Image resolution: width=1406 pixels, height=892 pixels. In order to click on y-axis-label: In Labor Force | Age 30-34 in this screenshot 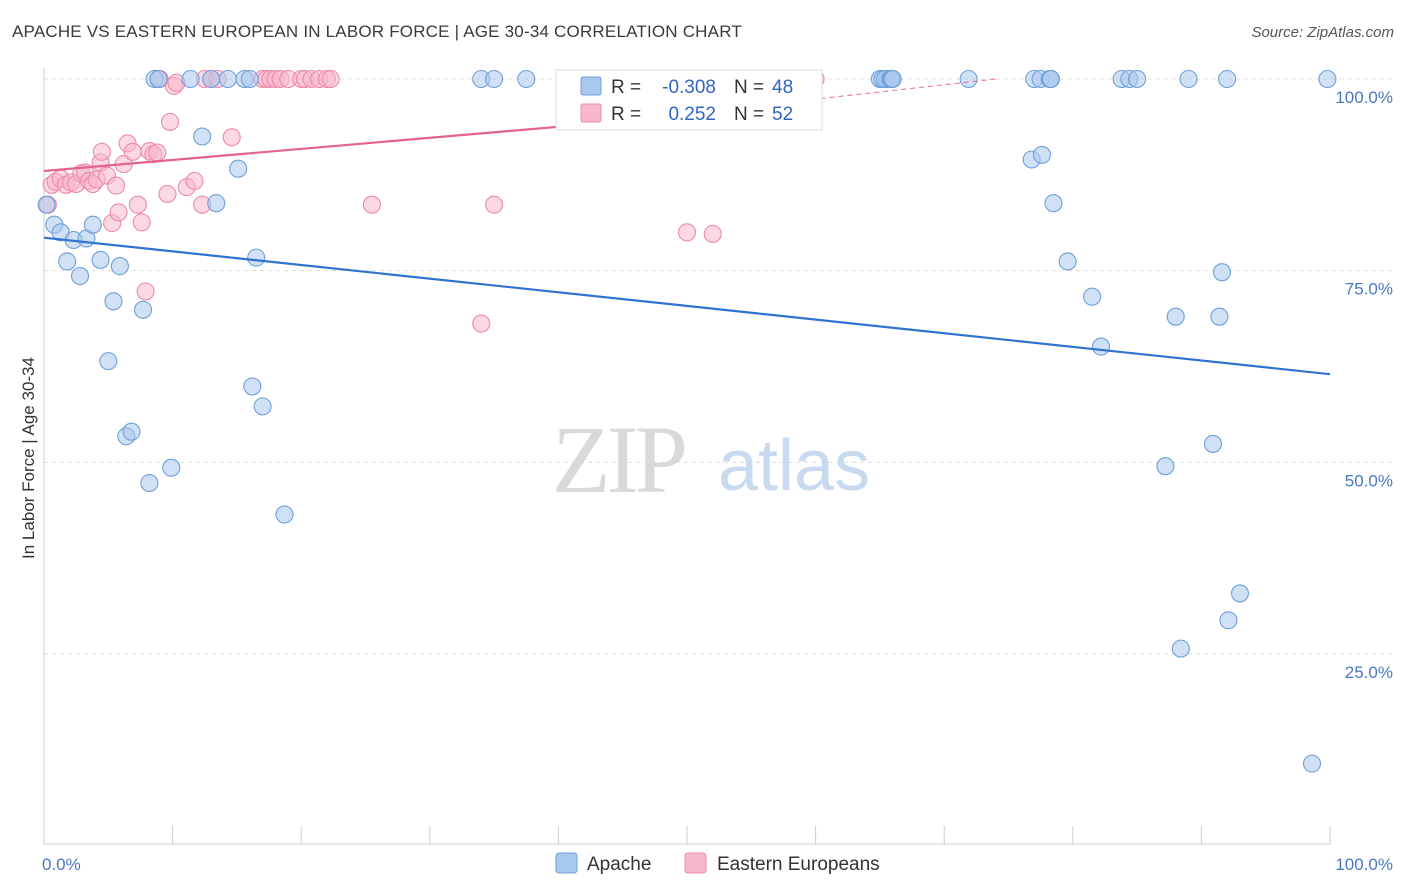, I will do `click(28, 458)`.